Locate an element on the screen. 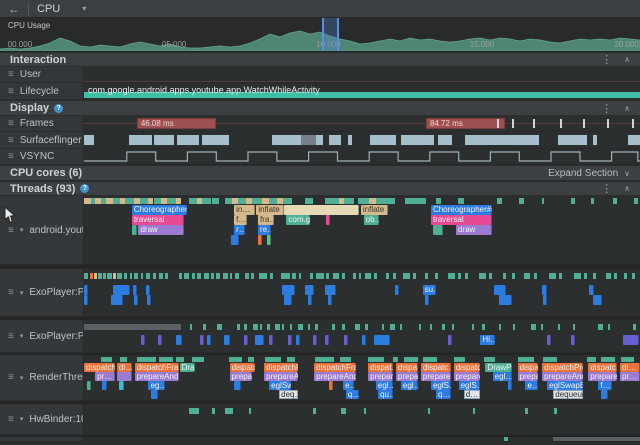 This screenshot has height=445, width=640. frame-duration-badge: 46.08 ms is located at coordinates (176, 123).